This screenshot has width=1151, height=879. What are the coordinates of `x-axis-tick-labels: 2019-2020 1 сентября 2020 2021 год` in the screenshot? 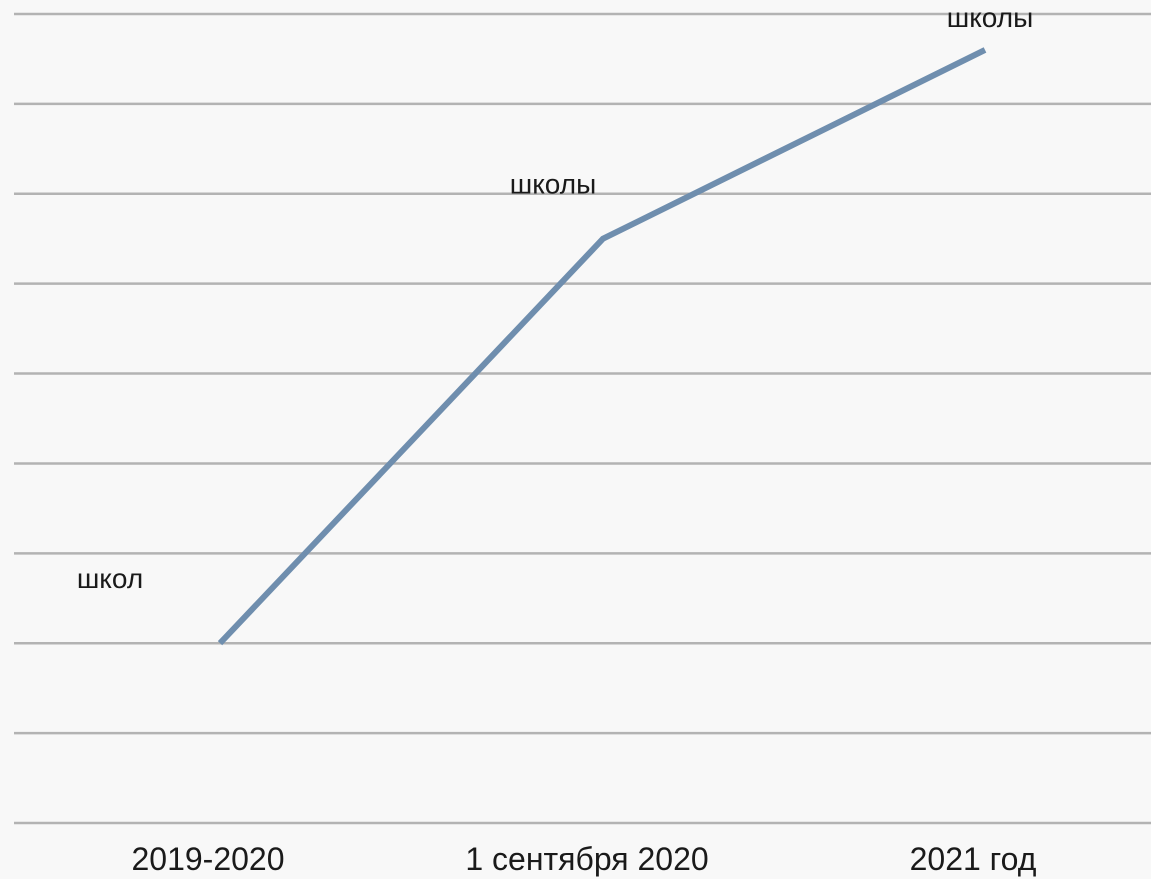 It's located at (583, 859).